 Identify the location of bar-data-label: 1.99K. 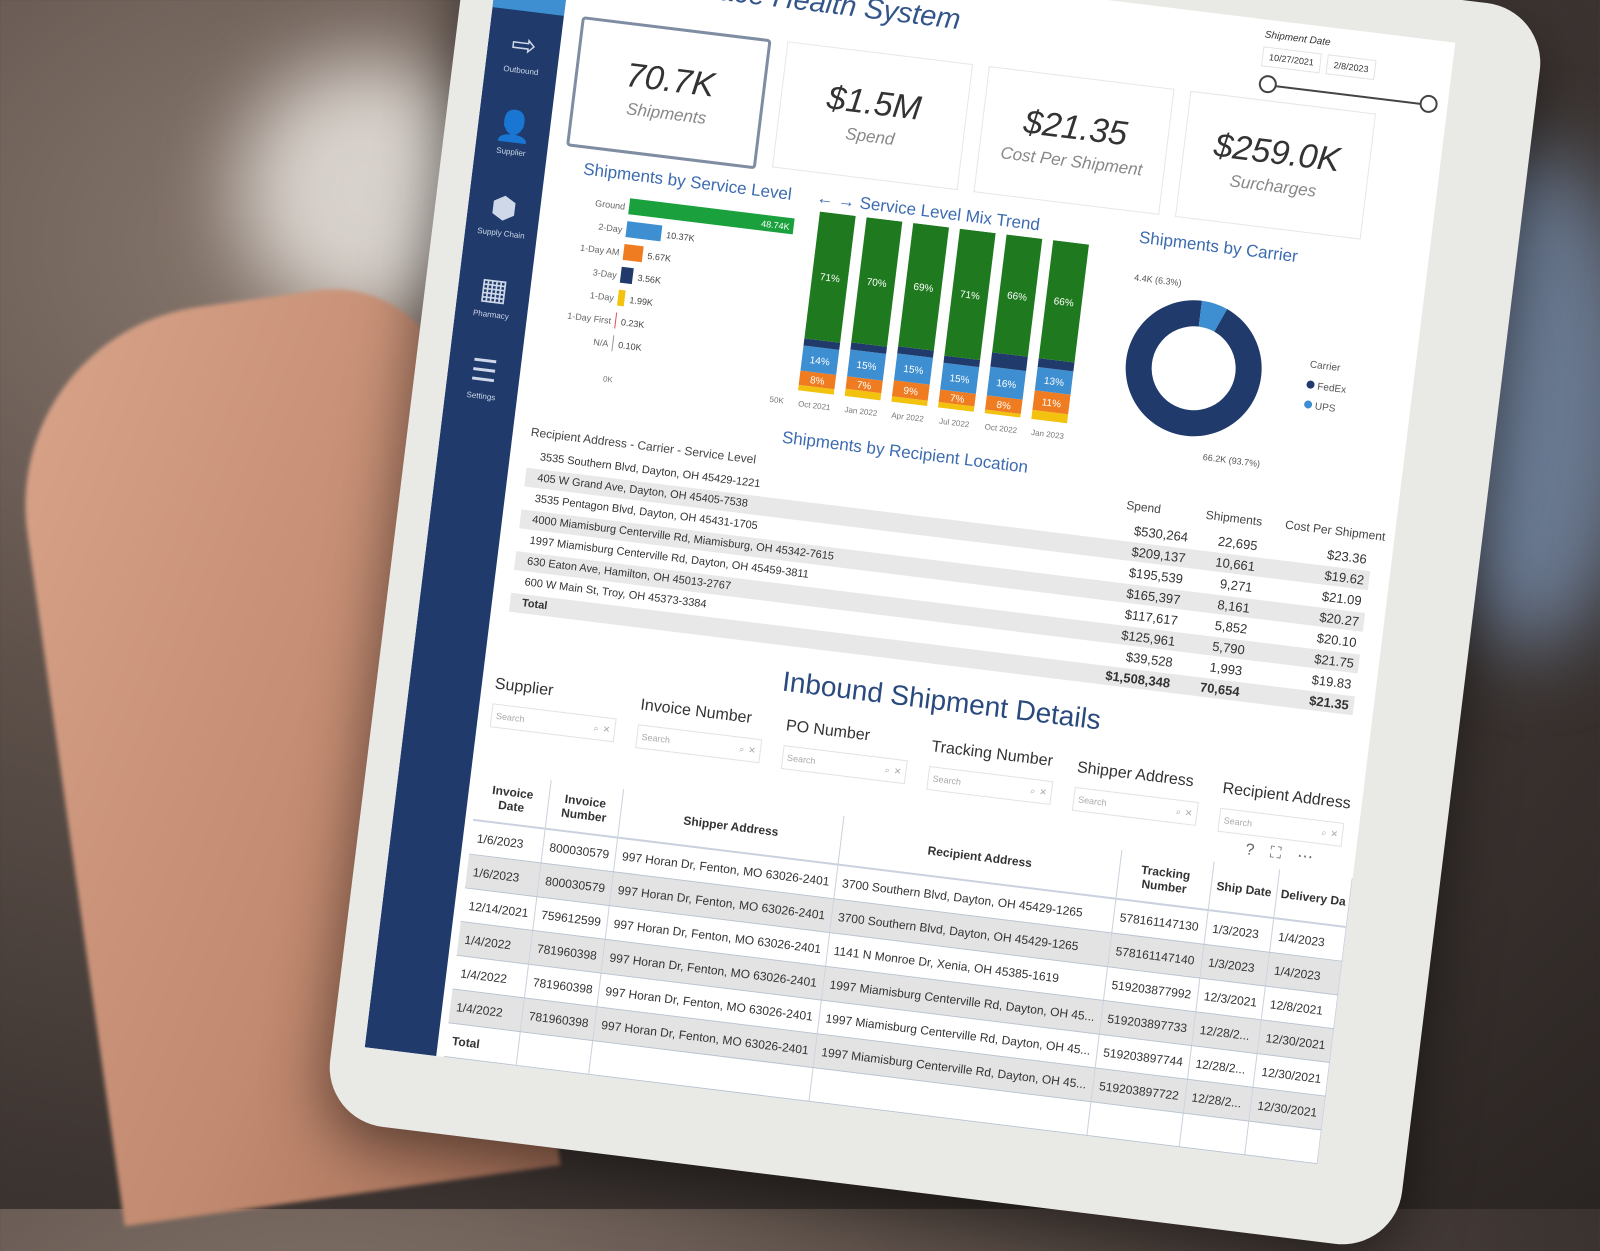
(641, 301).